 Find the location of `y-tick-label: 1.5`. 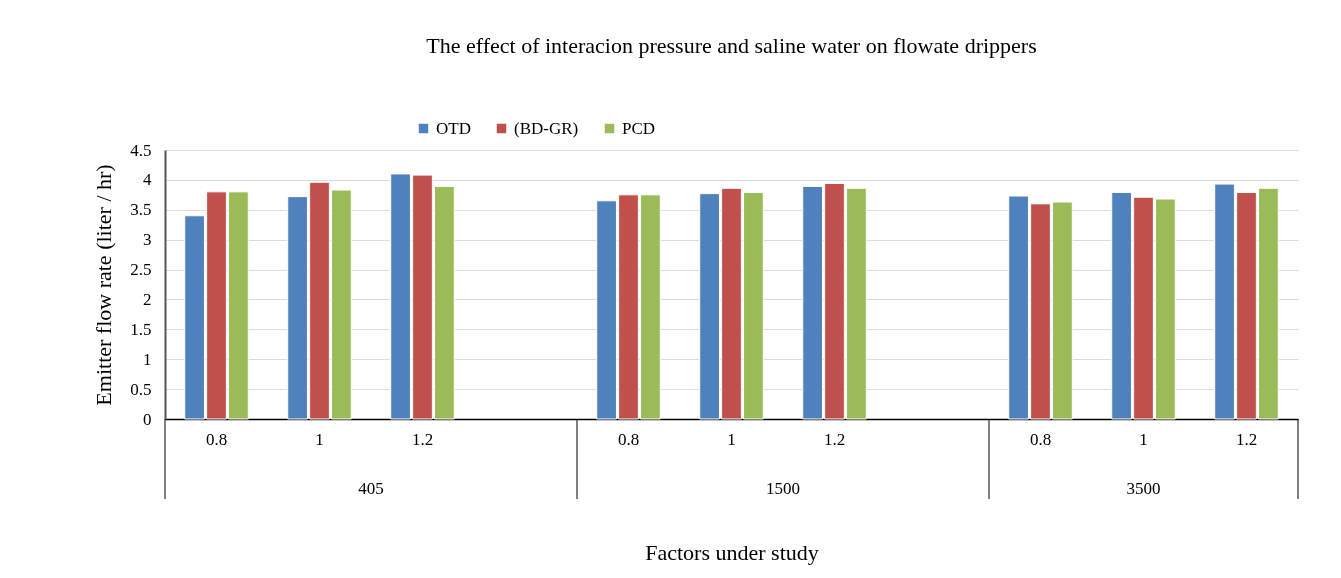

y-tick-label: 1.5 is located at coordinates (141, 329).